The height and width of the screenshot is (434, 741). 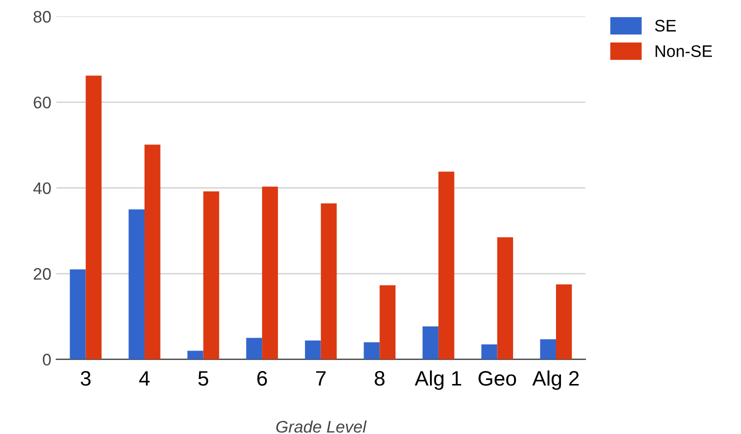 I want to click on x-tick-label: 7, so click(x=321, y=378).